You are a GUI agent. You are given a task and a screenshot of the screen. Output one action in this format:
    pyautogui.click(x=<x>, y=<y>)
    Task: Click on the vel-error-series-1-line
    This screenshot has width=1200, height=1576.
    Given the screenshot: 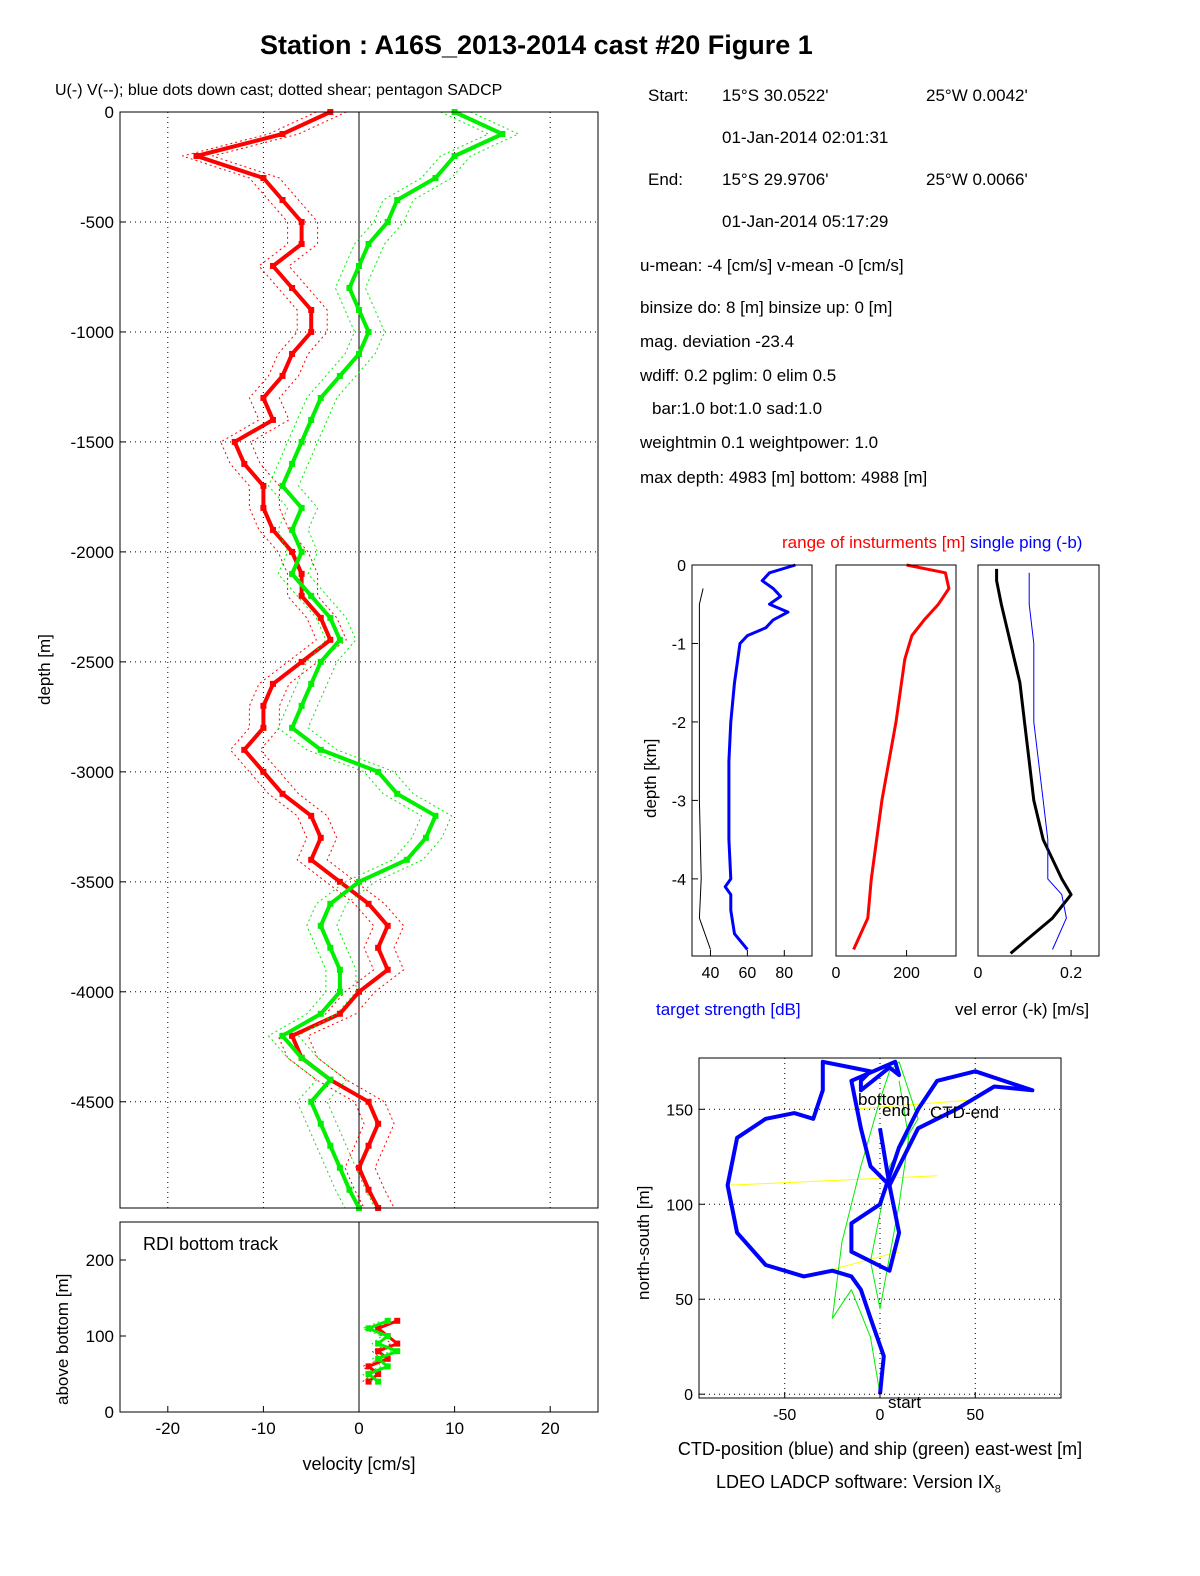 What is the action you would take?
    pyautogui.click(x=1047, y=761)
    